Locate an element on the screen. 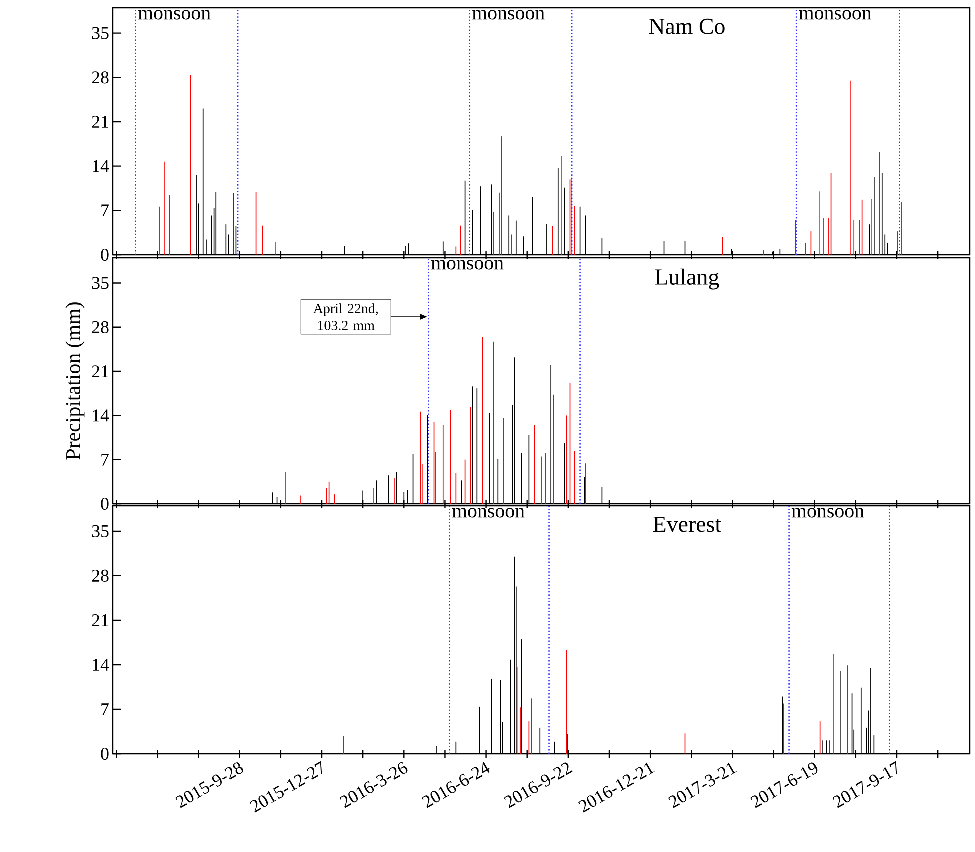 The width and height of the screenshot is (975, 852). y-axis-title: Precipitation (mm) is located at coordinates (75, 381).